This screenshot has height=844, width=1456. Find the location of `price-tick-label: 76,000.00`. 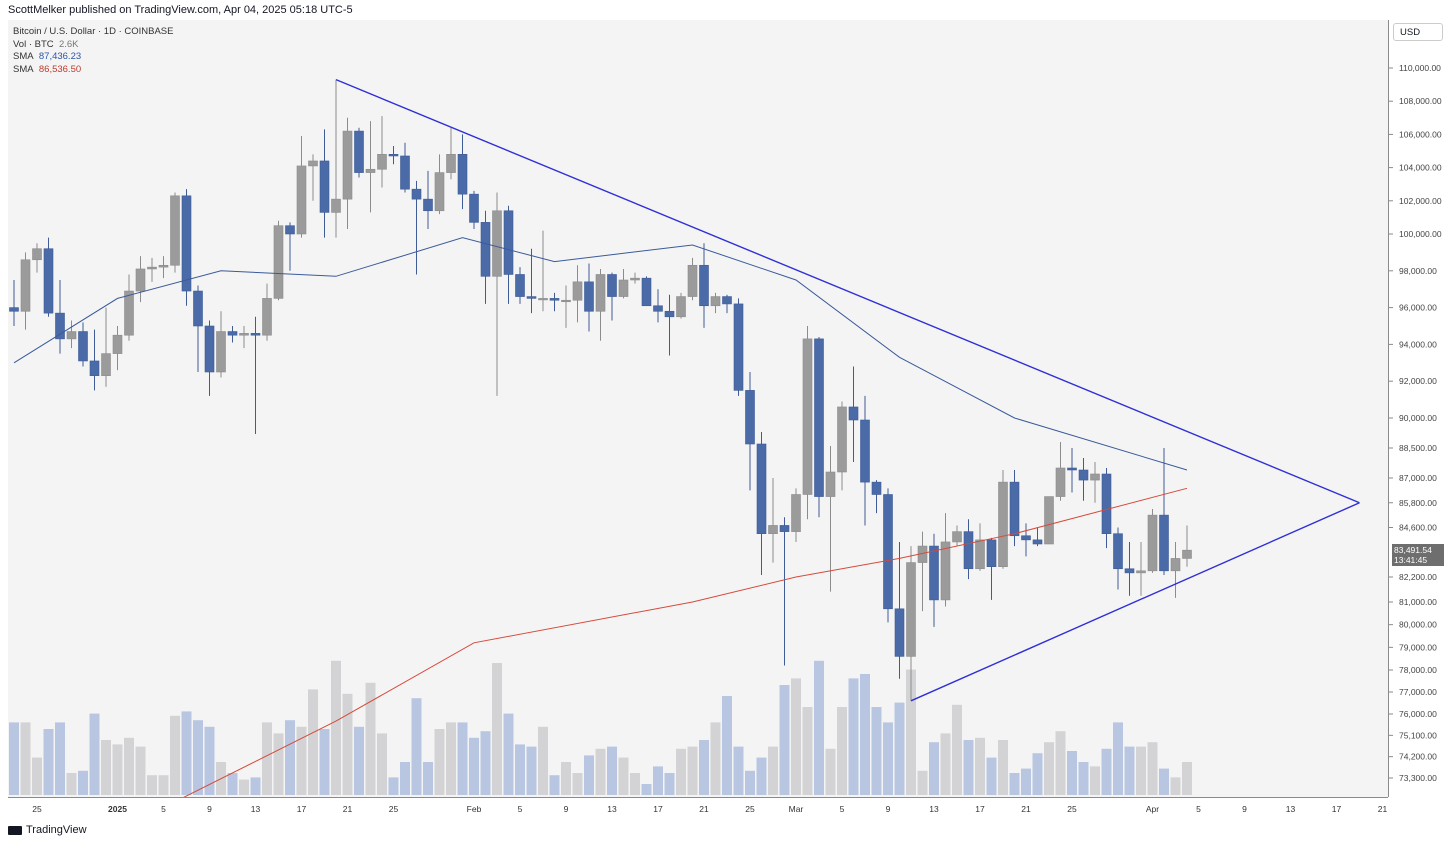

price-tick-label: 76,000.00 is located at coordinates (1418, 714).